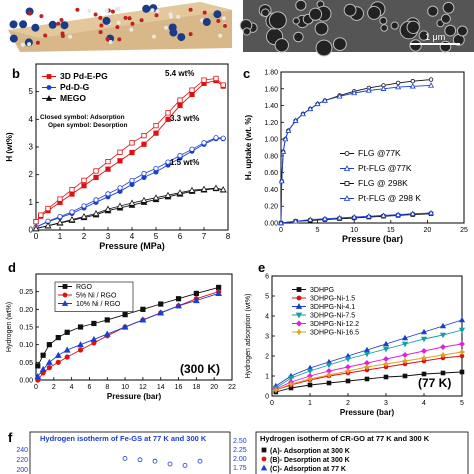  What do you see at coordinates (271, 224) in the screenshot?
I see `y-tick-label: 0.00` at bounding box center [271, 224].